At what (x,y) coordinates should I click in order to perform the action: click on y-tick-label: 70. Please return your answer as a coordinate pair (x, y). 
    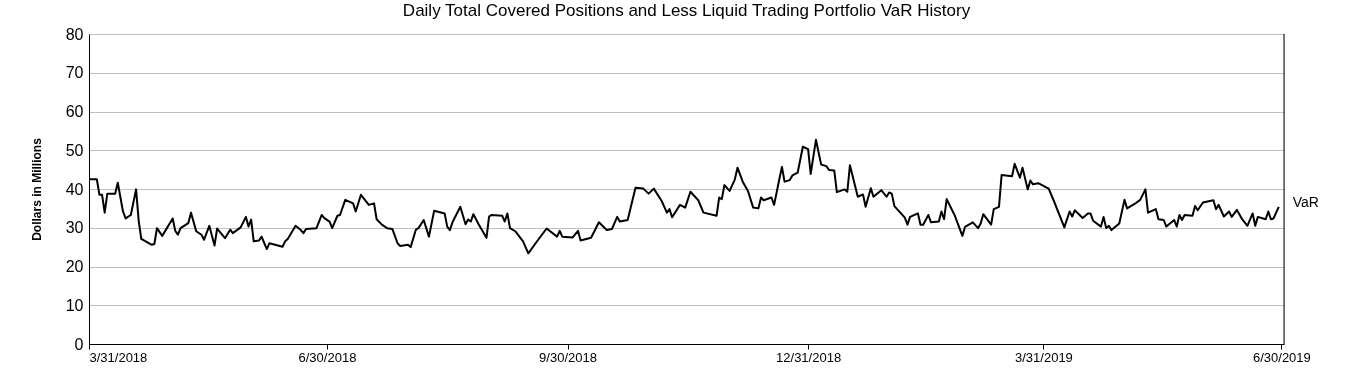
    Looking at the image, I should click on (74, 73).